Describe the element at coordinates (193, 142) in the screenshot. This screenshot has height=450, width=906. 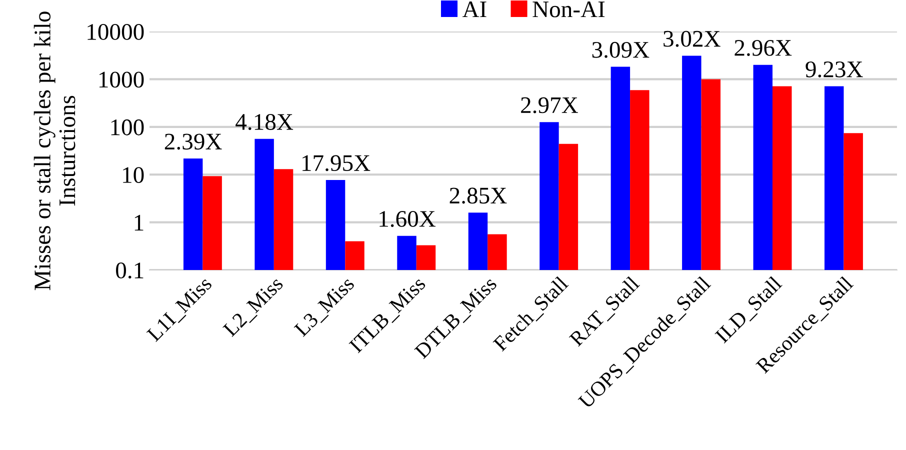
I see `annotation: 2.39X` at that location.